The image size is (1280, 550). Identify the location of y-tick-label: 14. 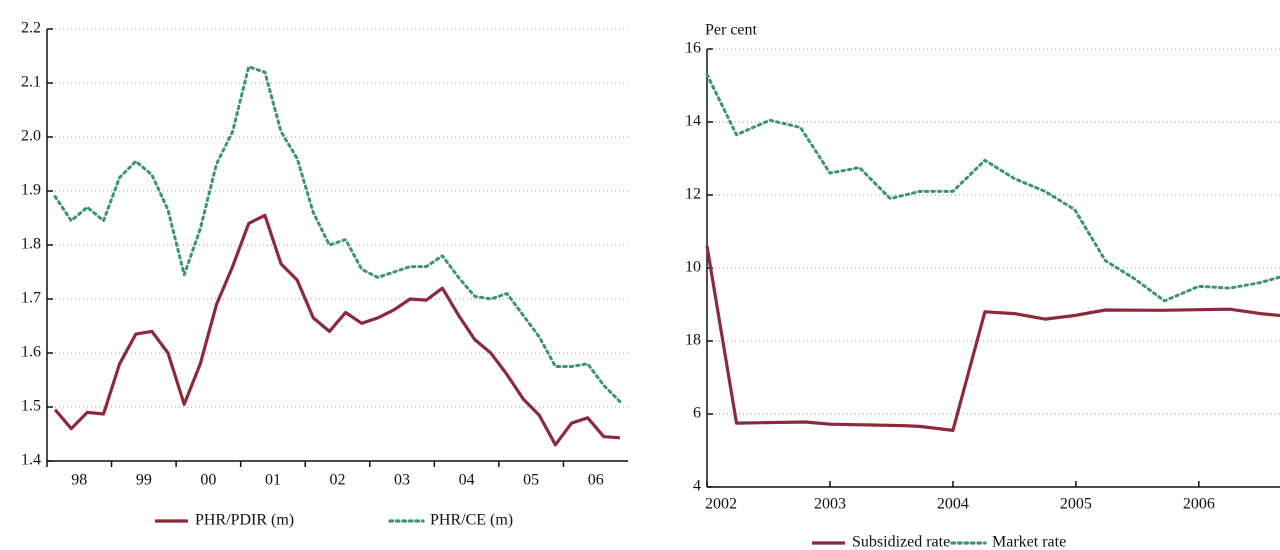
(693, 121).